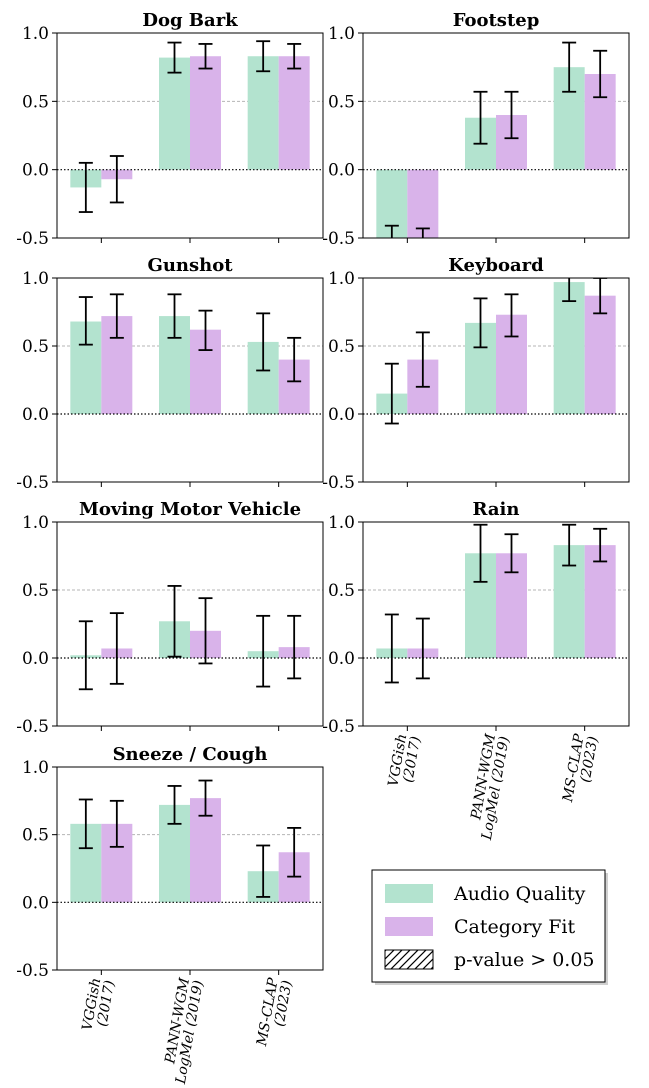  What do you see at coordinates (519, 894) in the screenshot?
I see `legend-label: Audio Quality` at bounding box center [519, 894].